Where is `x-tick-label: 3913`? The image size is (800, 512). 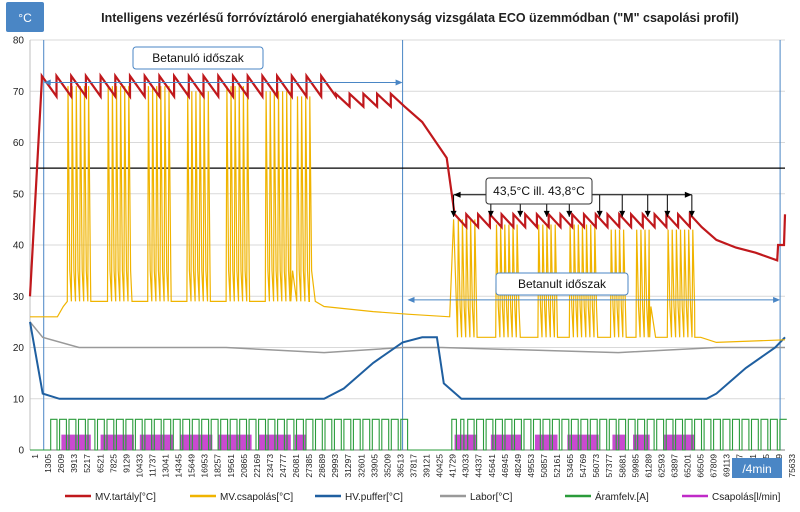
x-tick-label: 3913 is located at coordinates (74, 463).